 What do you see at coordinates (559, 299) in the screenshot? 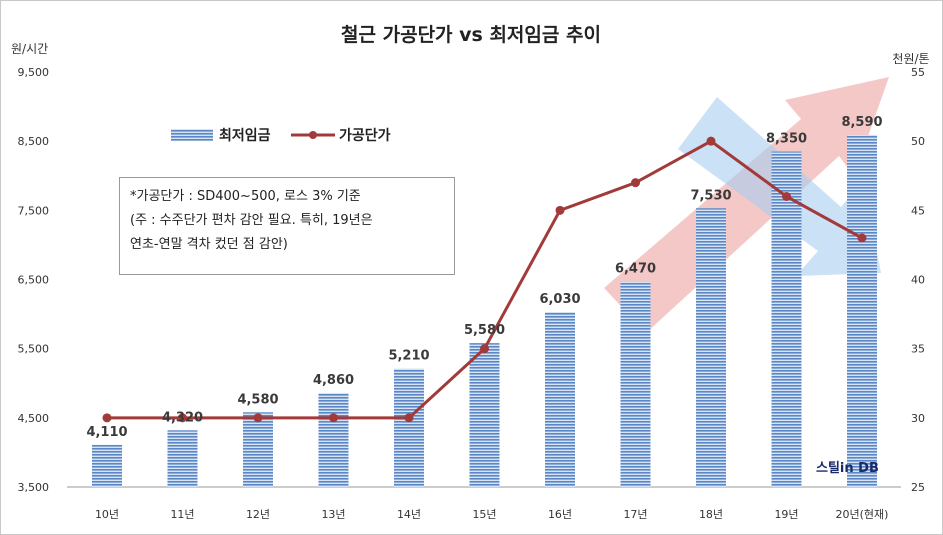
I see `bar-data-label: 6,030` at bounding box center [559, 299].